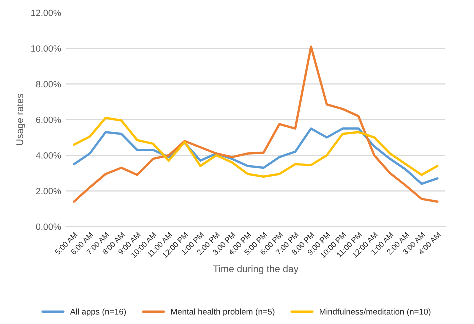  I want to click on legend-label: Mindfulness/meditation (n=10), so click(375, 312).